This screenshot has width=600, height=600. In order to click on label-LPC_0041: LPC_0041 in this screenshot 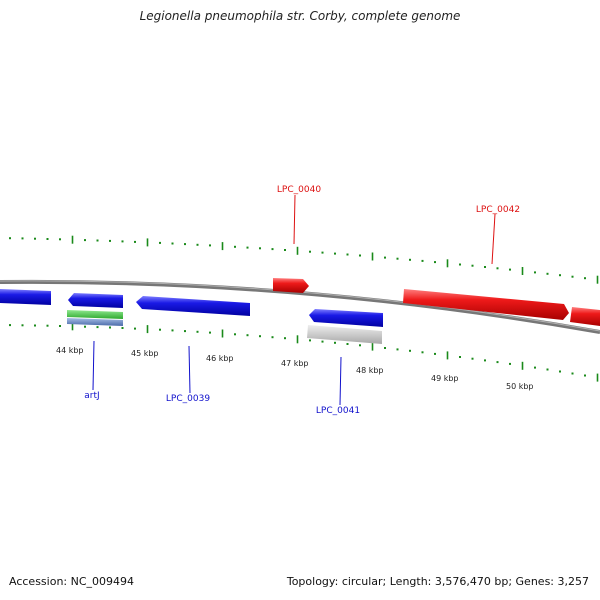, I will do `click(338, 411)`.